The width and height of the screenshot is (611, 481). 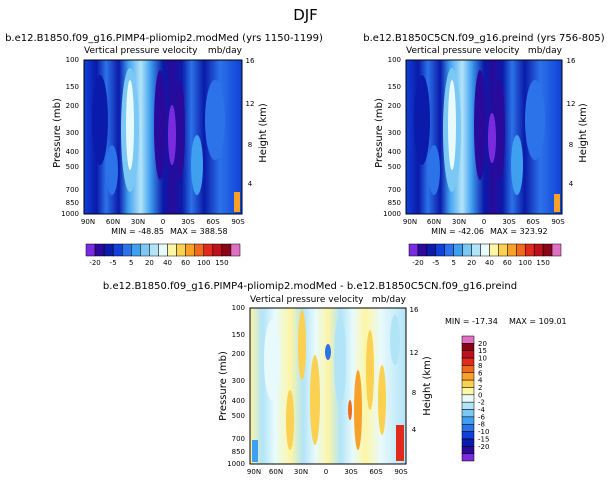 I want to click on colorbar-tick-label: -4, so click(x=482, y=410).